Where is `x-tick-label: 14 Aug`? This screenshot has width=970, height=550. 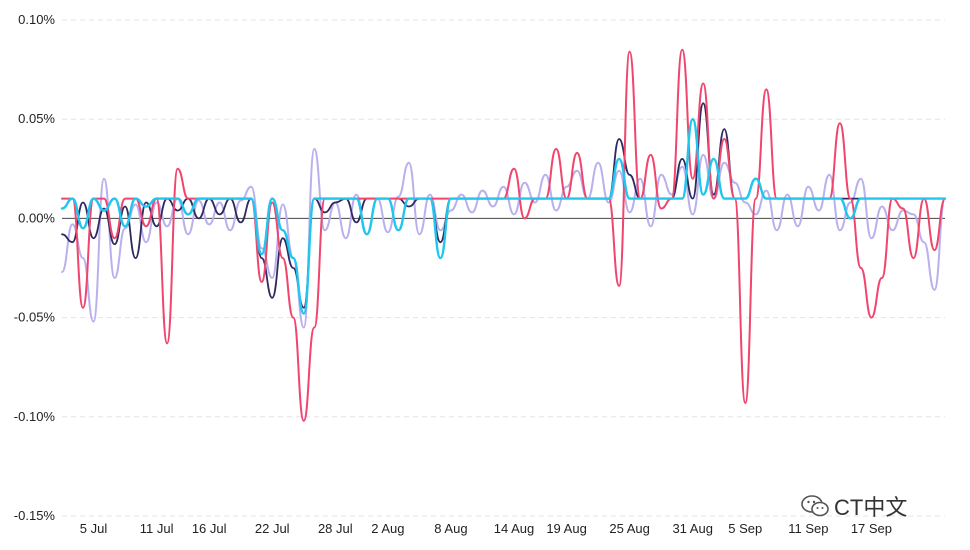
x-tick-label: 14 Aug is located at coordinates (514, 528).